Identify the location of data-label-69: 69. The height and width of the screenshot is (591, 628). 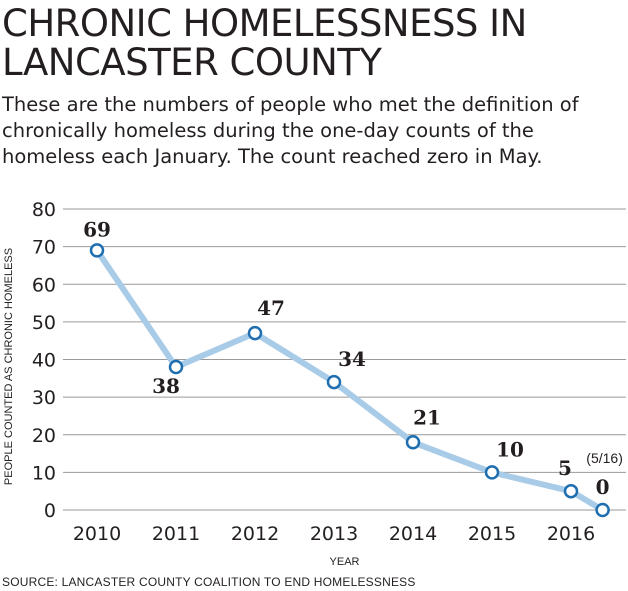
(97, 229).